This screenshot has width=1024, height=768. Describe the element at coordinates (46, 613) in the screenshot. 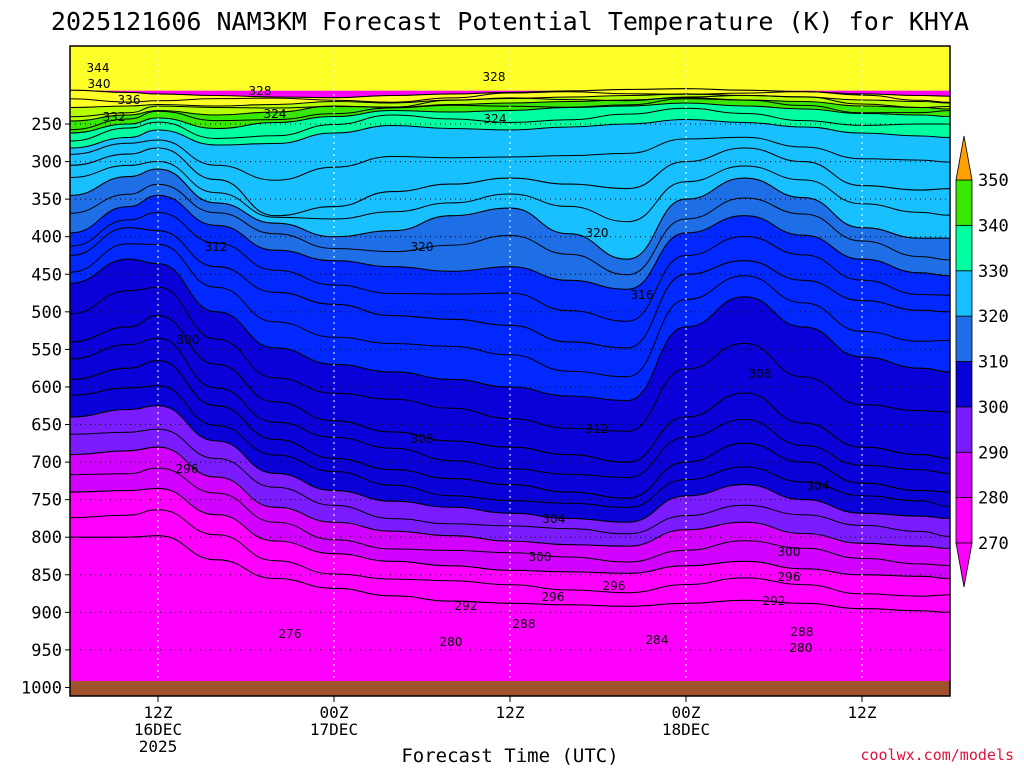

I see `y-tick-label: 900` at that location.